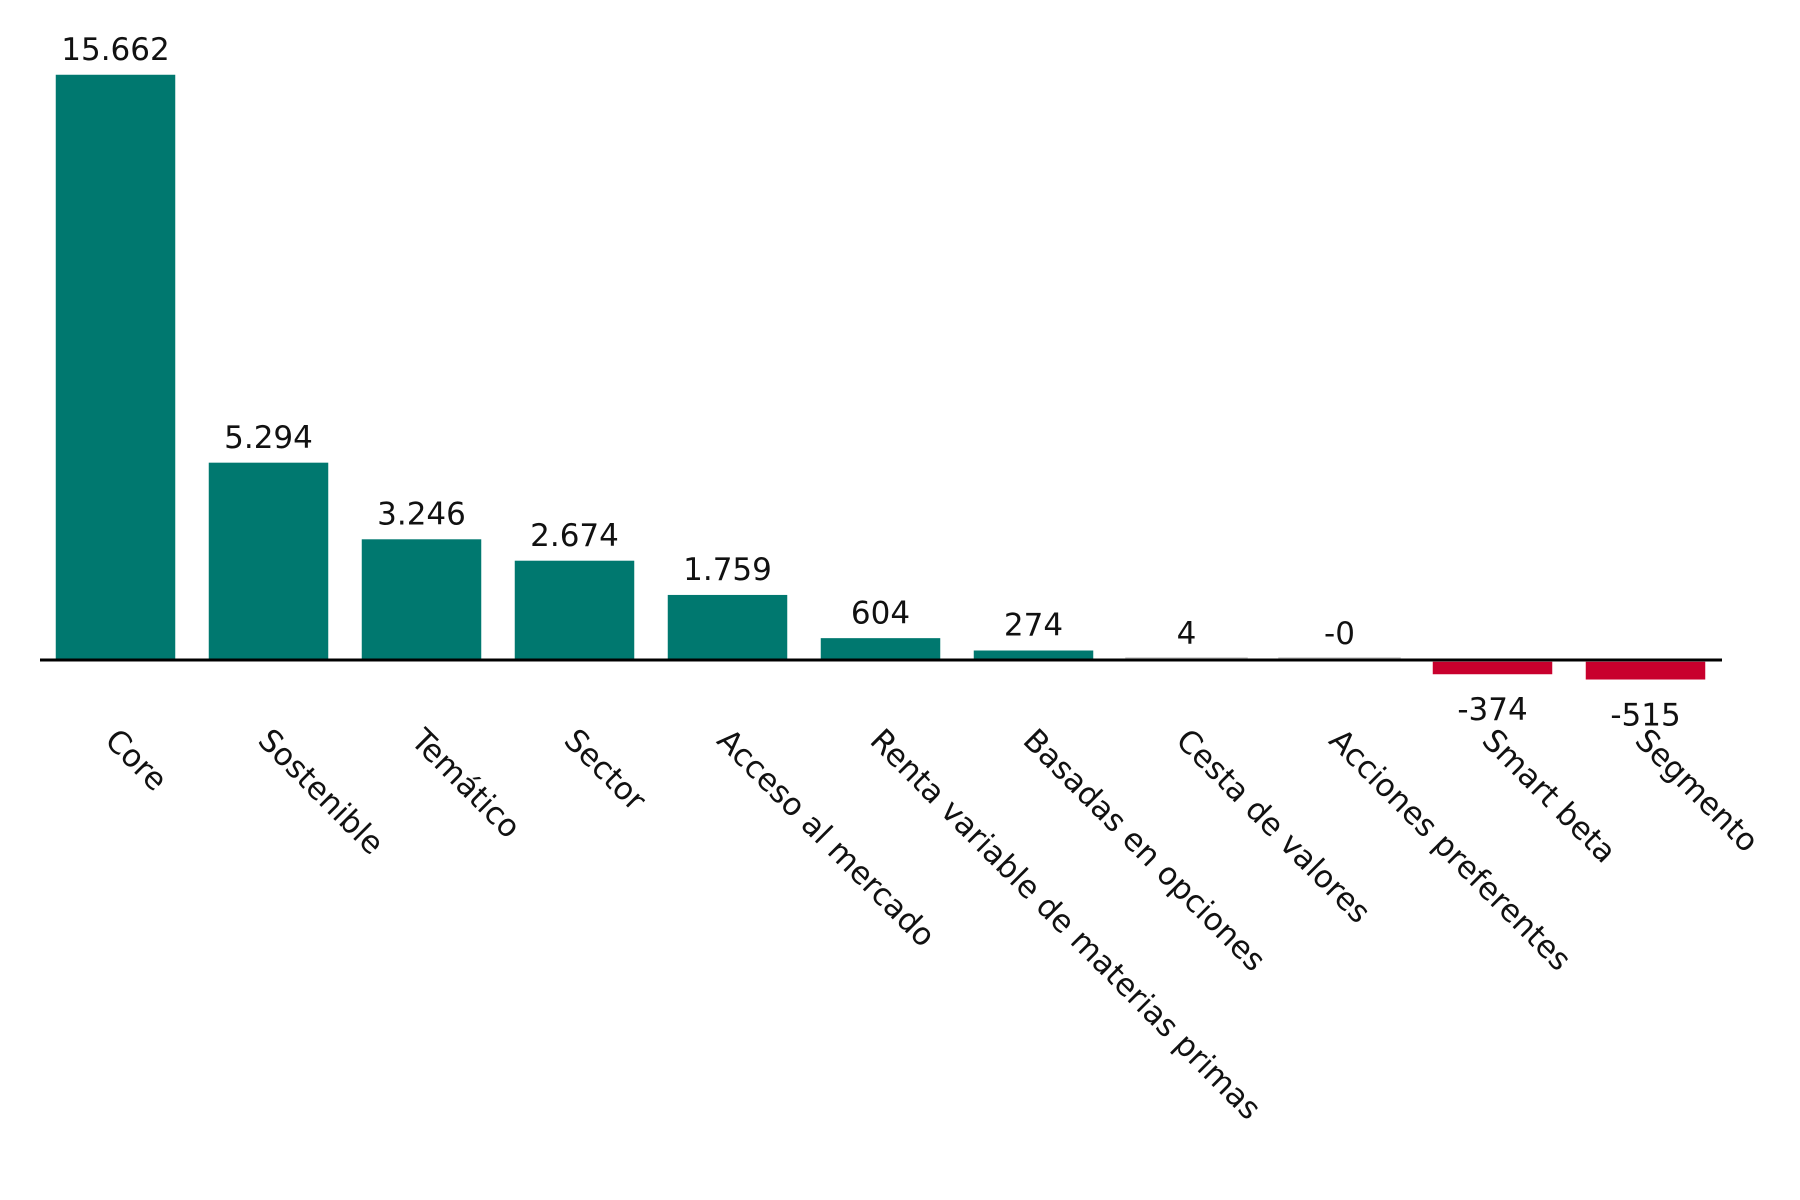  Describe the element at coordinates (574, 536) in the screenshot. I see `data-label-3: 2.674` at that location.